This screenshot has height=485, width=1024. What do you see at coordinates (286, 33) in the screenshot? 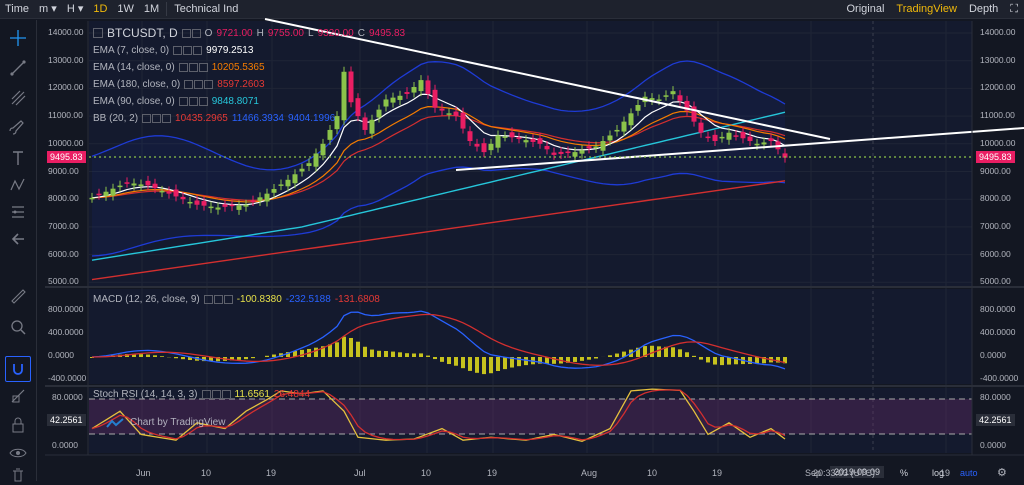
I see `high-value: 9755.00` at bounding box center [286, 33].